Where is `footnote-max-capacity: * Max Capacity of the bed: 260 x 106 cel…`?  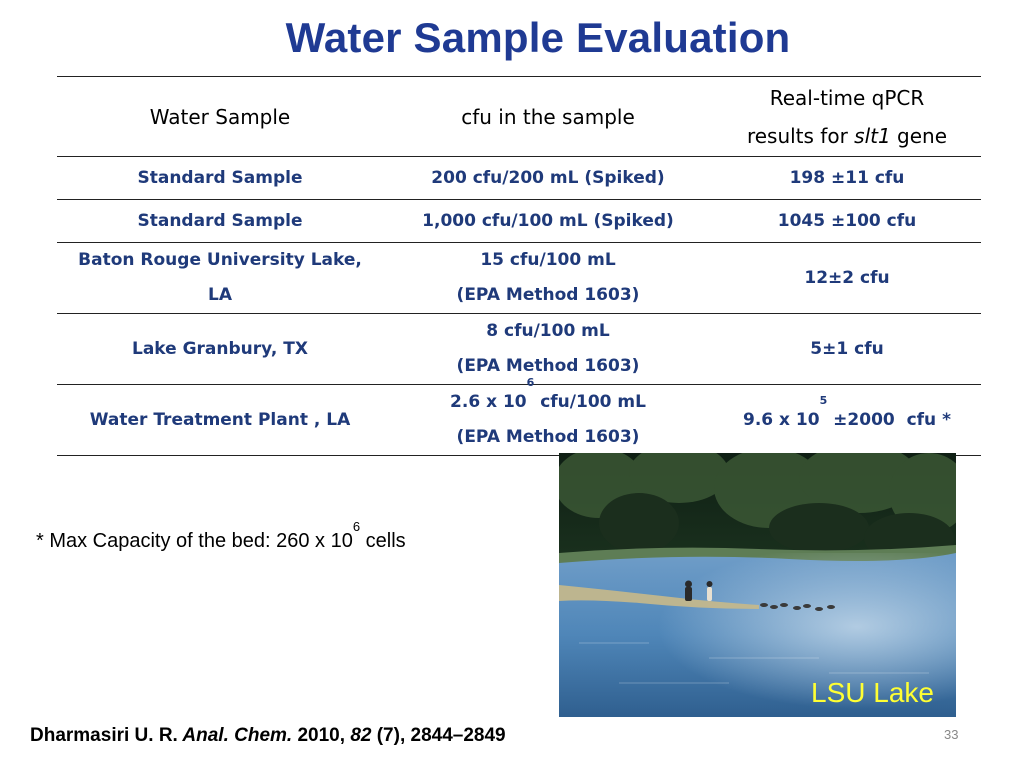 footnote-max-capacity: * Max Capacity of the bed: 260 x 106 cel… is located at coordinates (221, 535).